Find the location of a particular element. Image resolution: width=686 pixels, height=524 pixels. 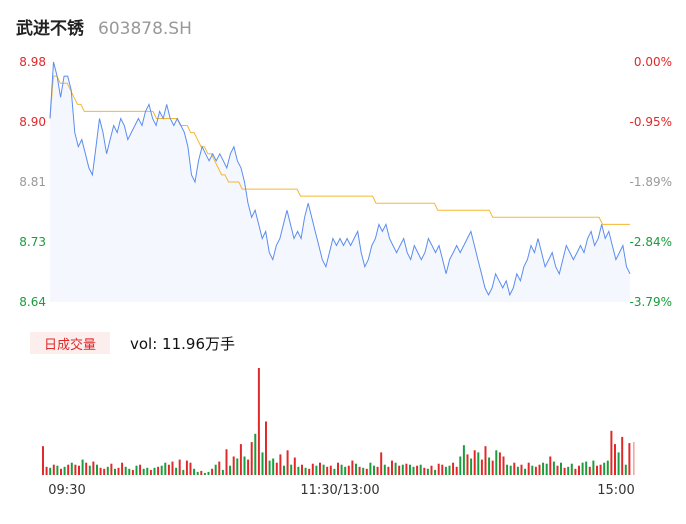

left-tick-label: 8.98 is located at coordinates (32, 62).